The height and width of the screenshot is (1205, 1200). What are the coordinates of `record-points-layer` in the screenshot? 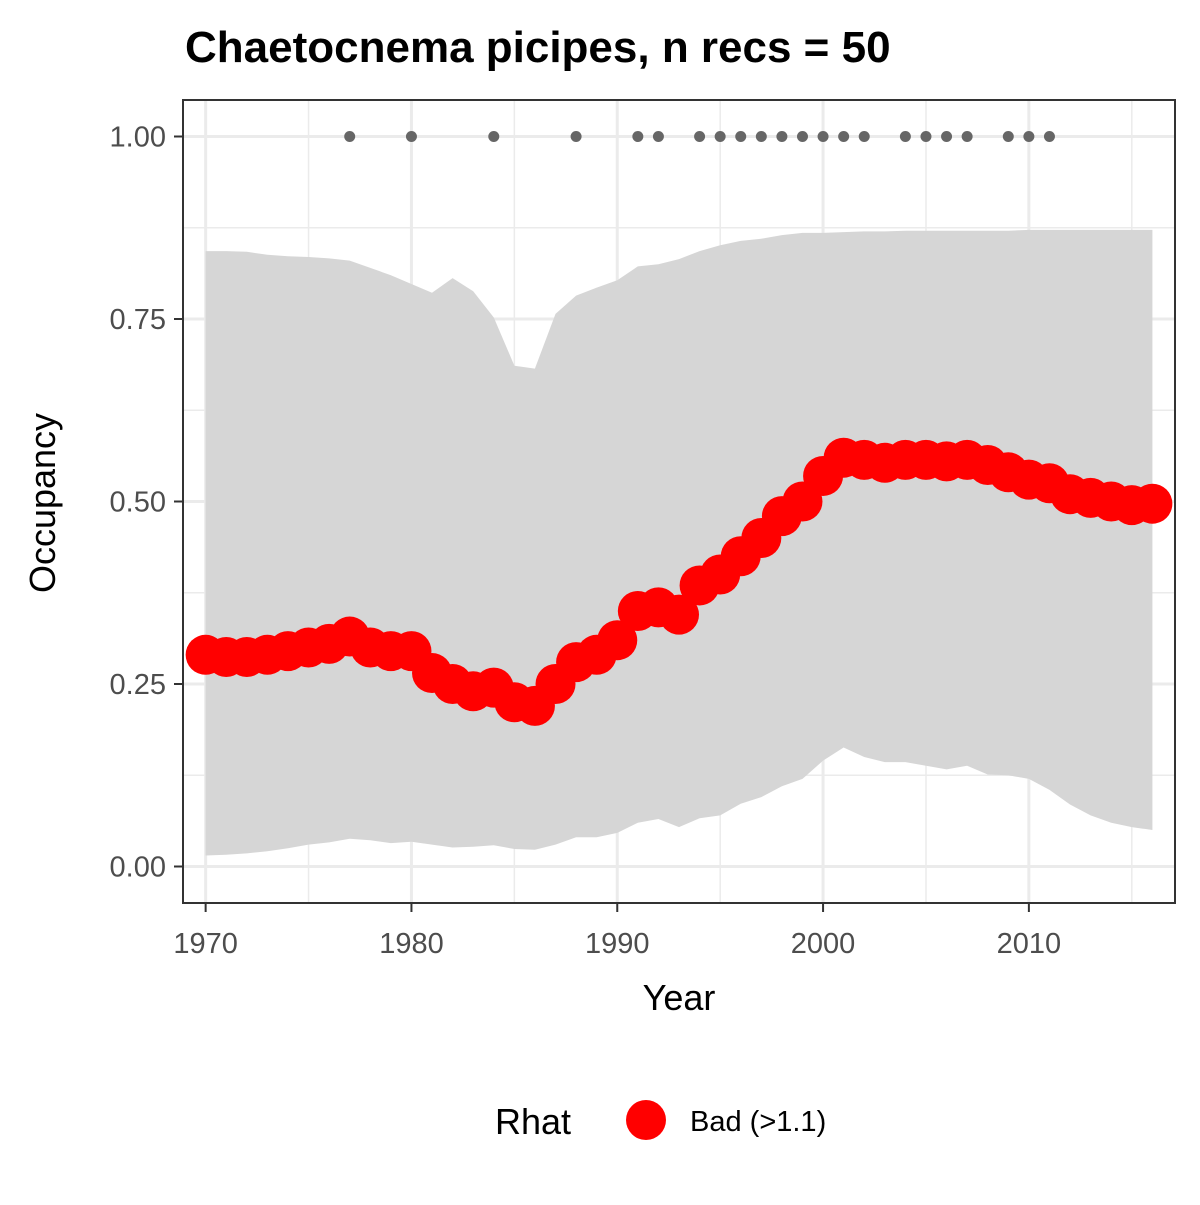 It's located at (699, 136).